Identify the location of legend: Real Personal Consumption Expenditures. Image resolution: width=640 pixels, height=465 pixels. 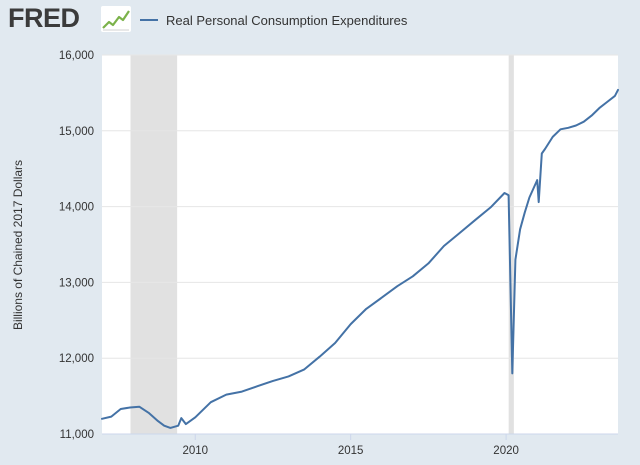
(273, 20).